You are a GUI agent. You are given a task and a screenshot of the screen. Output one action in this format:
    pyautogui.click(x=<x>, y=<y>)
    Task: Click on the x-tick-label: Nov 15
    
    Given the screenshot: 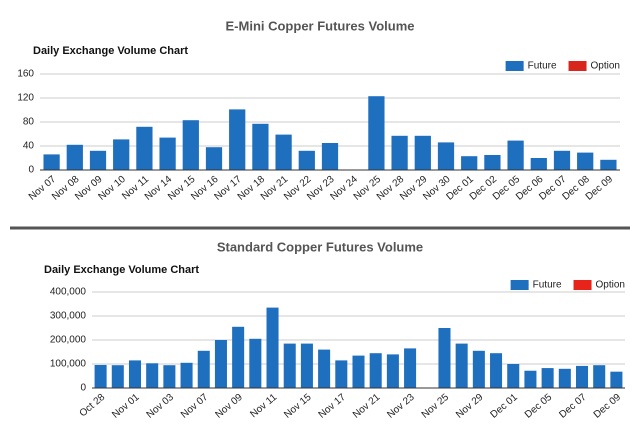 What is the action you would take?
    pyautogui.click(x=298, y=406)
    